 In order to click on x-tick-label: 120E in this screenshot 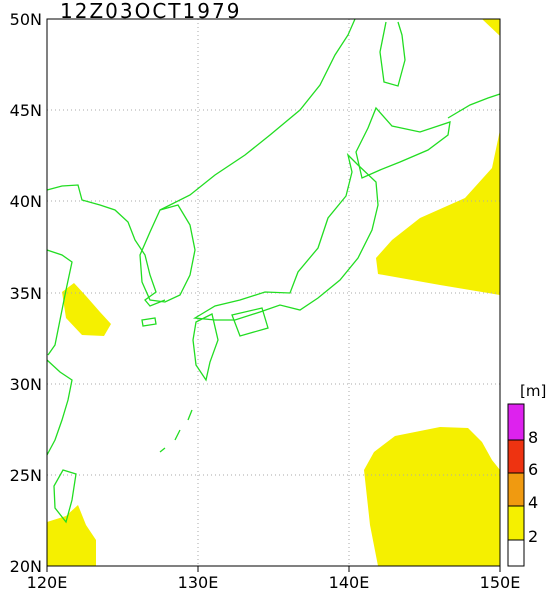, I will do `click(47, 582)`.